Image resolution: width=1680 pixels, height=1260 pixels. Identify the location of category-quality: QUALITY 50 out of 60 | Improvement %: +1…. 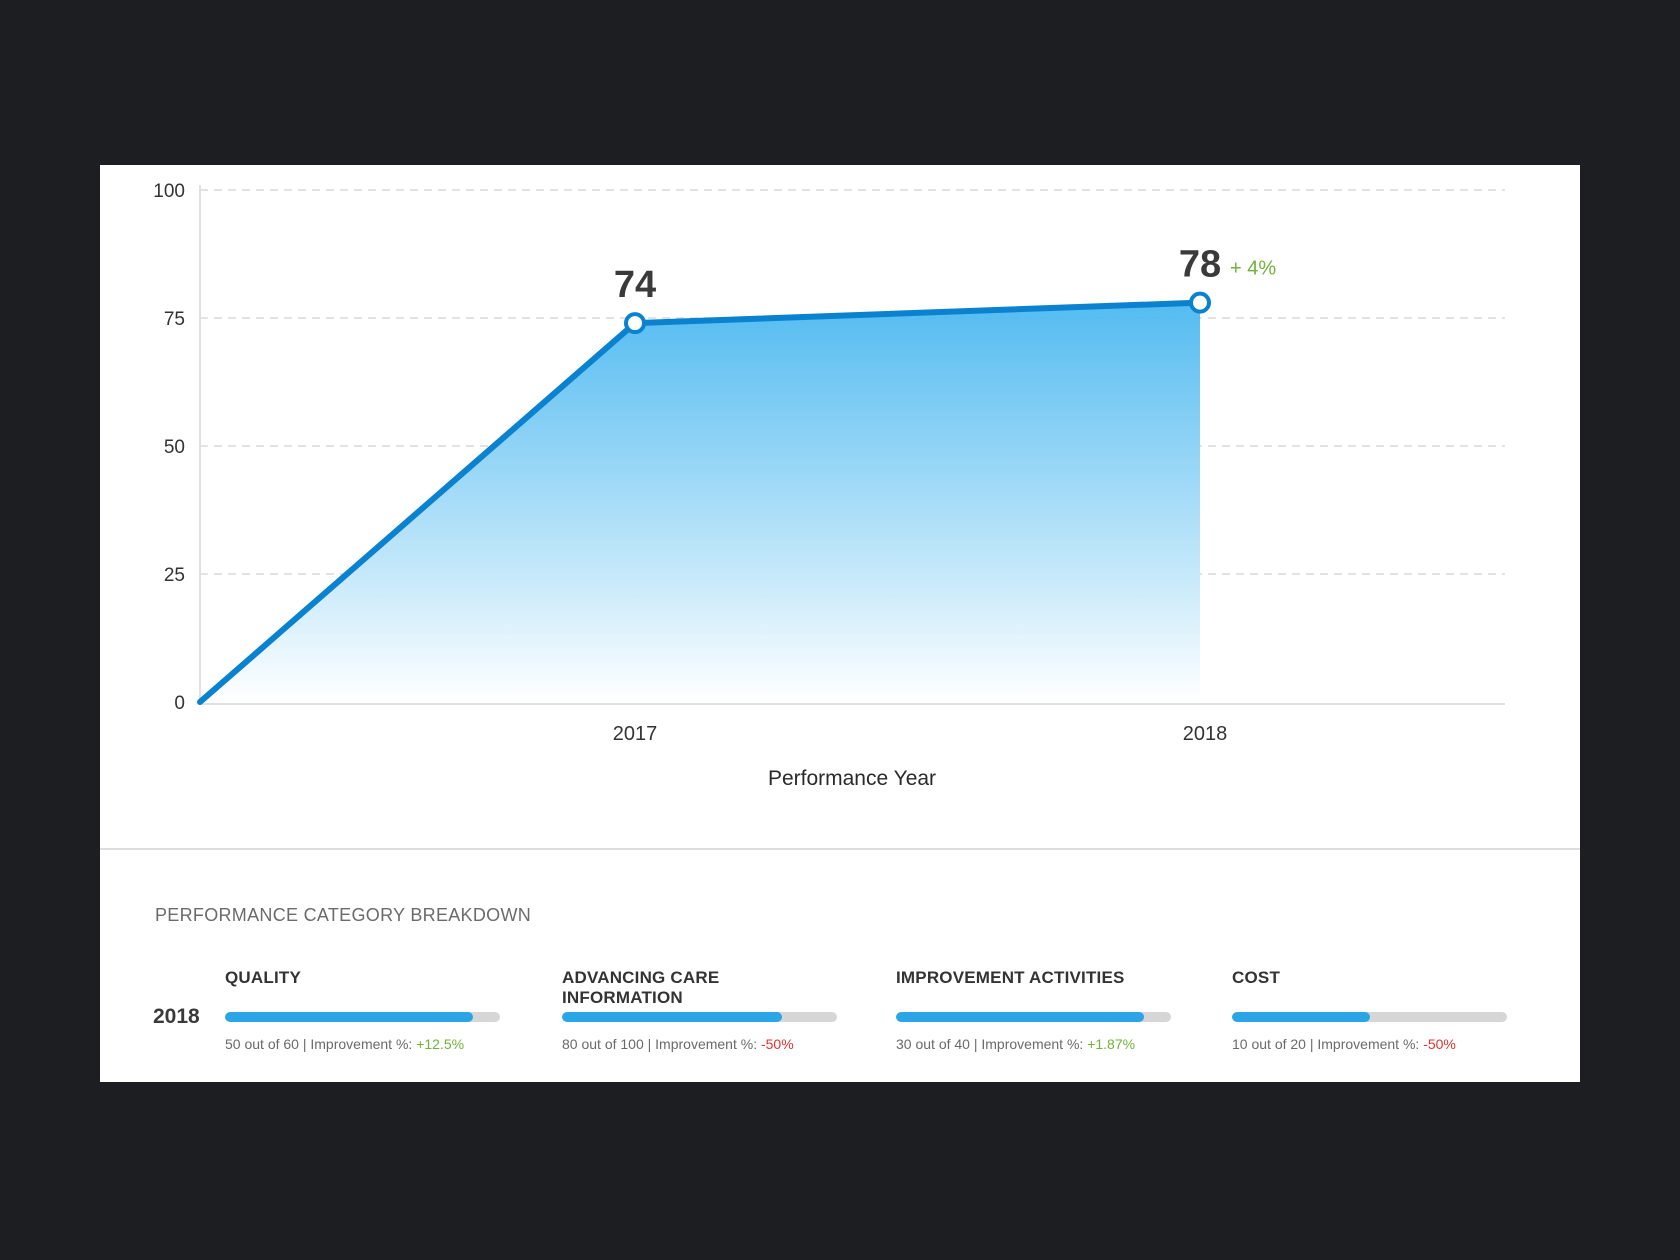
(362, 1010).